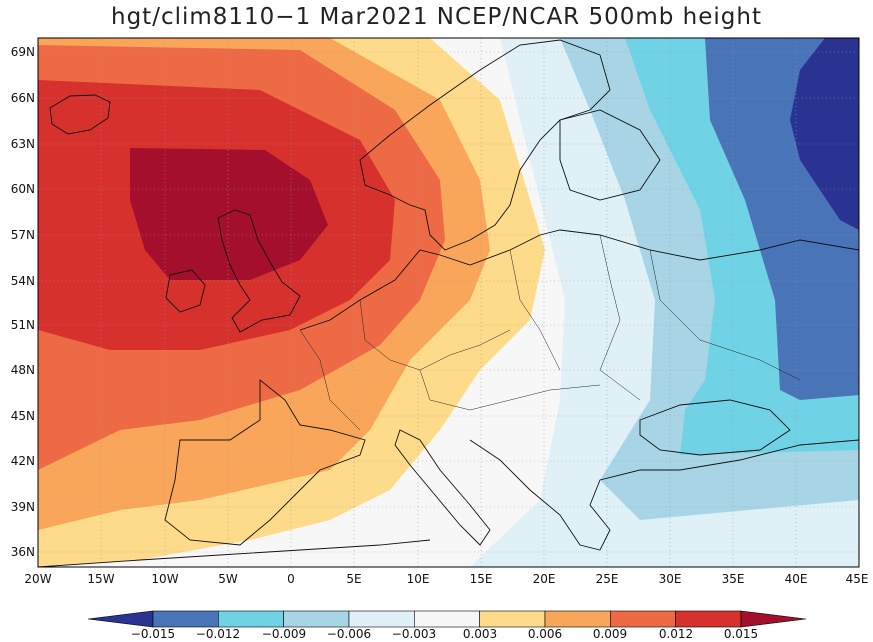 This screenshot has width=873, height=642. I want to click on lon-label: 35E, so click(733, 579).